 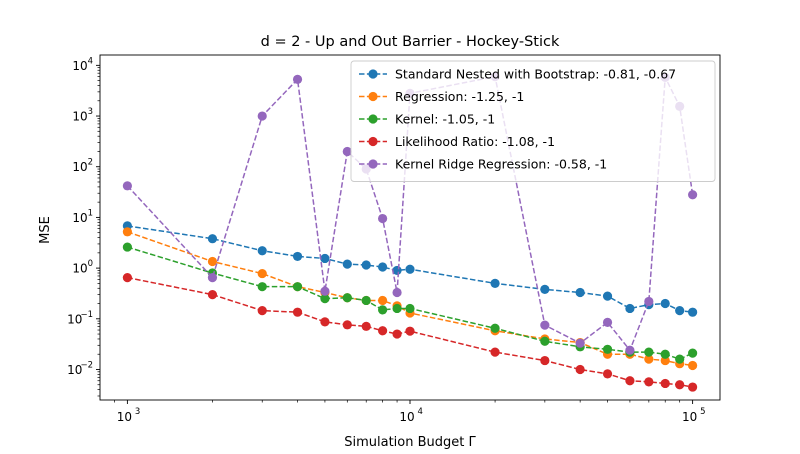 What do you see at coordinates (86, 315) in the screenshot?
I see `y-tick-exponent: −1` at bounding box center [86, 315].